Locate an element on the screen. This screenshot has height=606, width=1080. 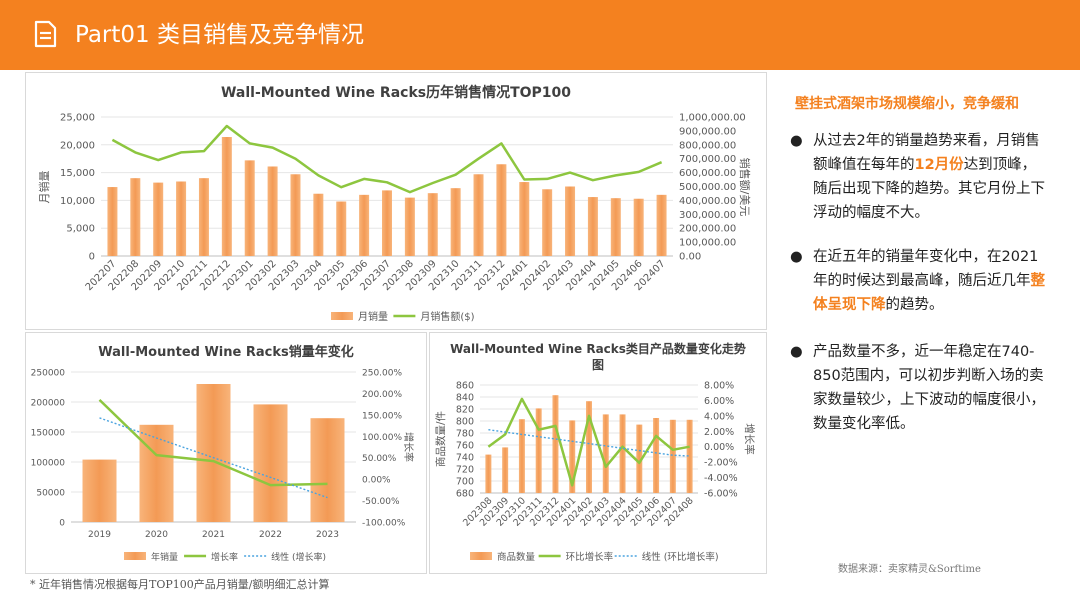
x-tick-label: 2020 is located at coordinates (156, 535).